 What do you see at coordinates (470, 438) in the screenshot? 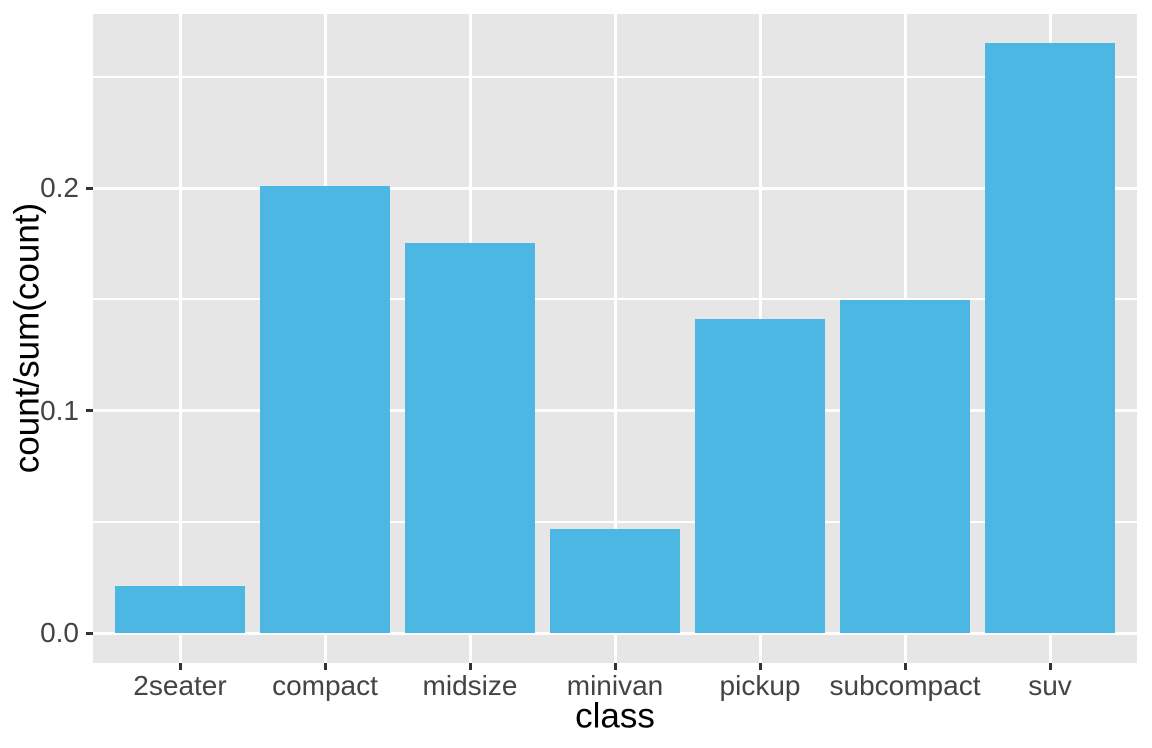
I see `bar-midsize` at bounding box center [470, 438].